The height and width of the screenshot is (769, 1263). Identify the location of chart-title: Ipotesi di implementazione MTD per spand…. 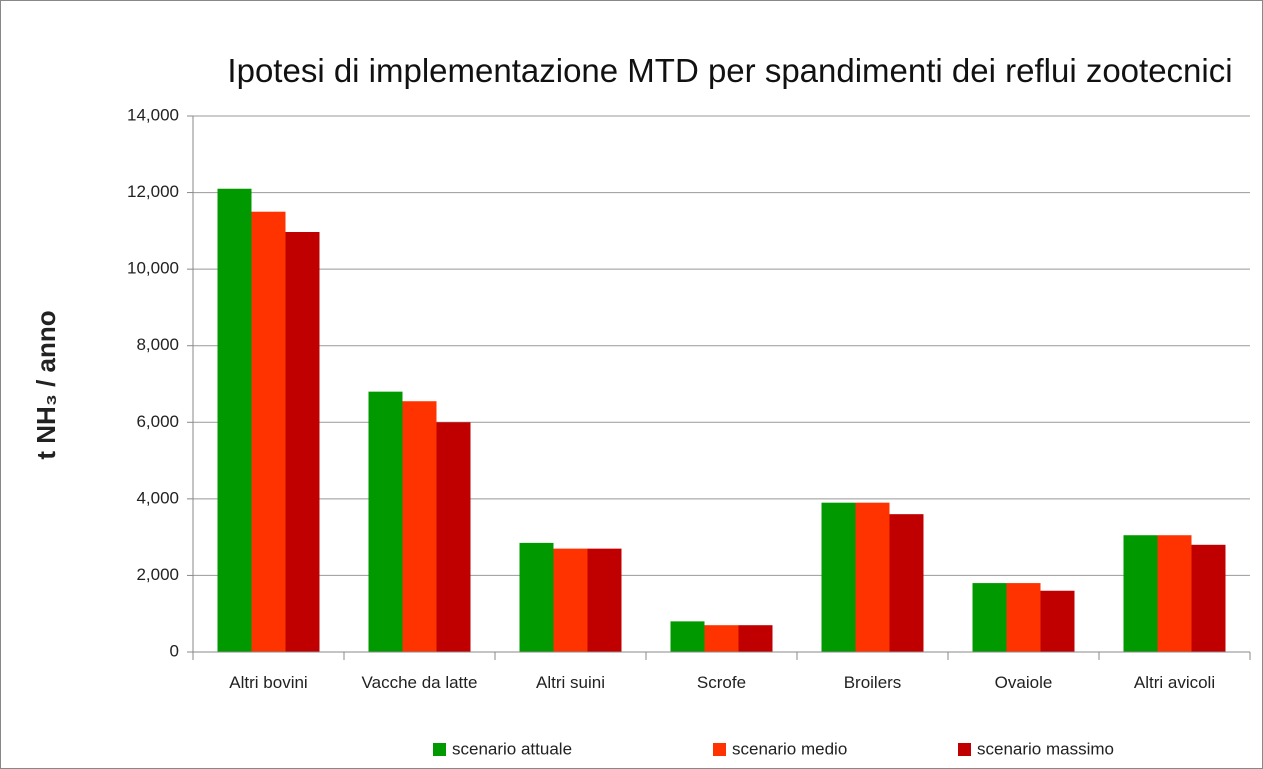
(730, 70).